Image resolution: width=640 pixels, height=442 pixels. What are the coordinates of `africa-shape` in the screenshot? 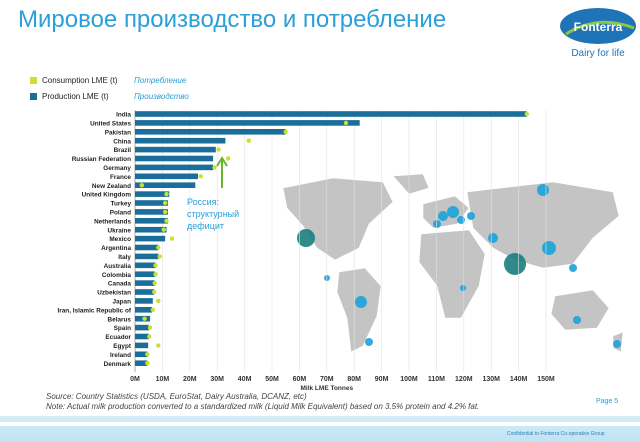 It's located at (452, 274).